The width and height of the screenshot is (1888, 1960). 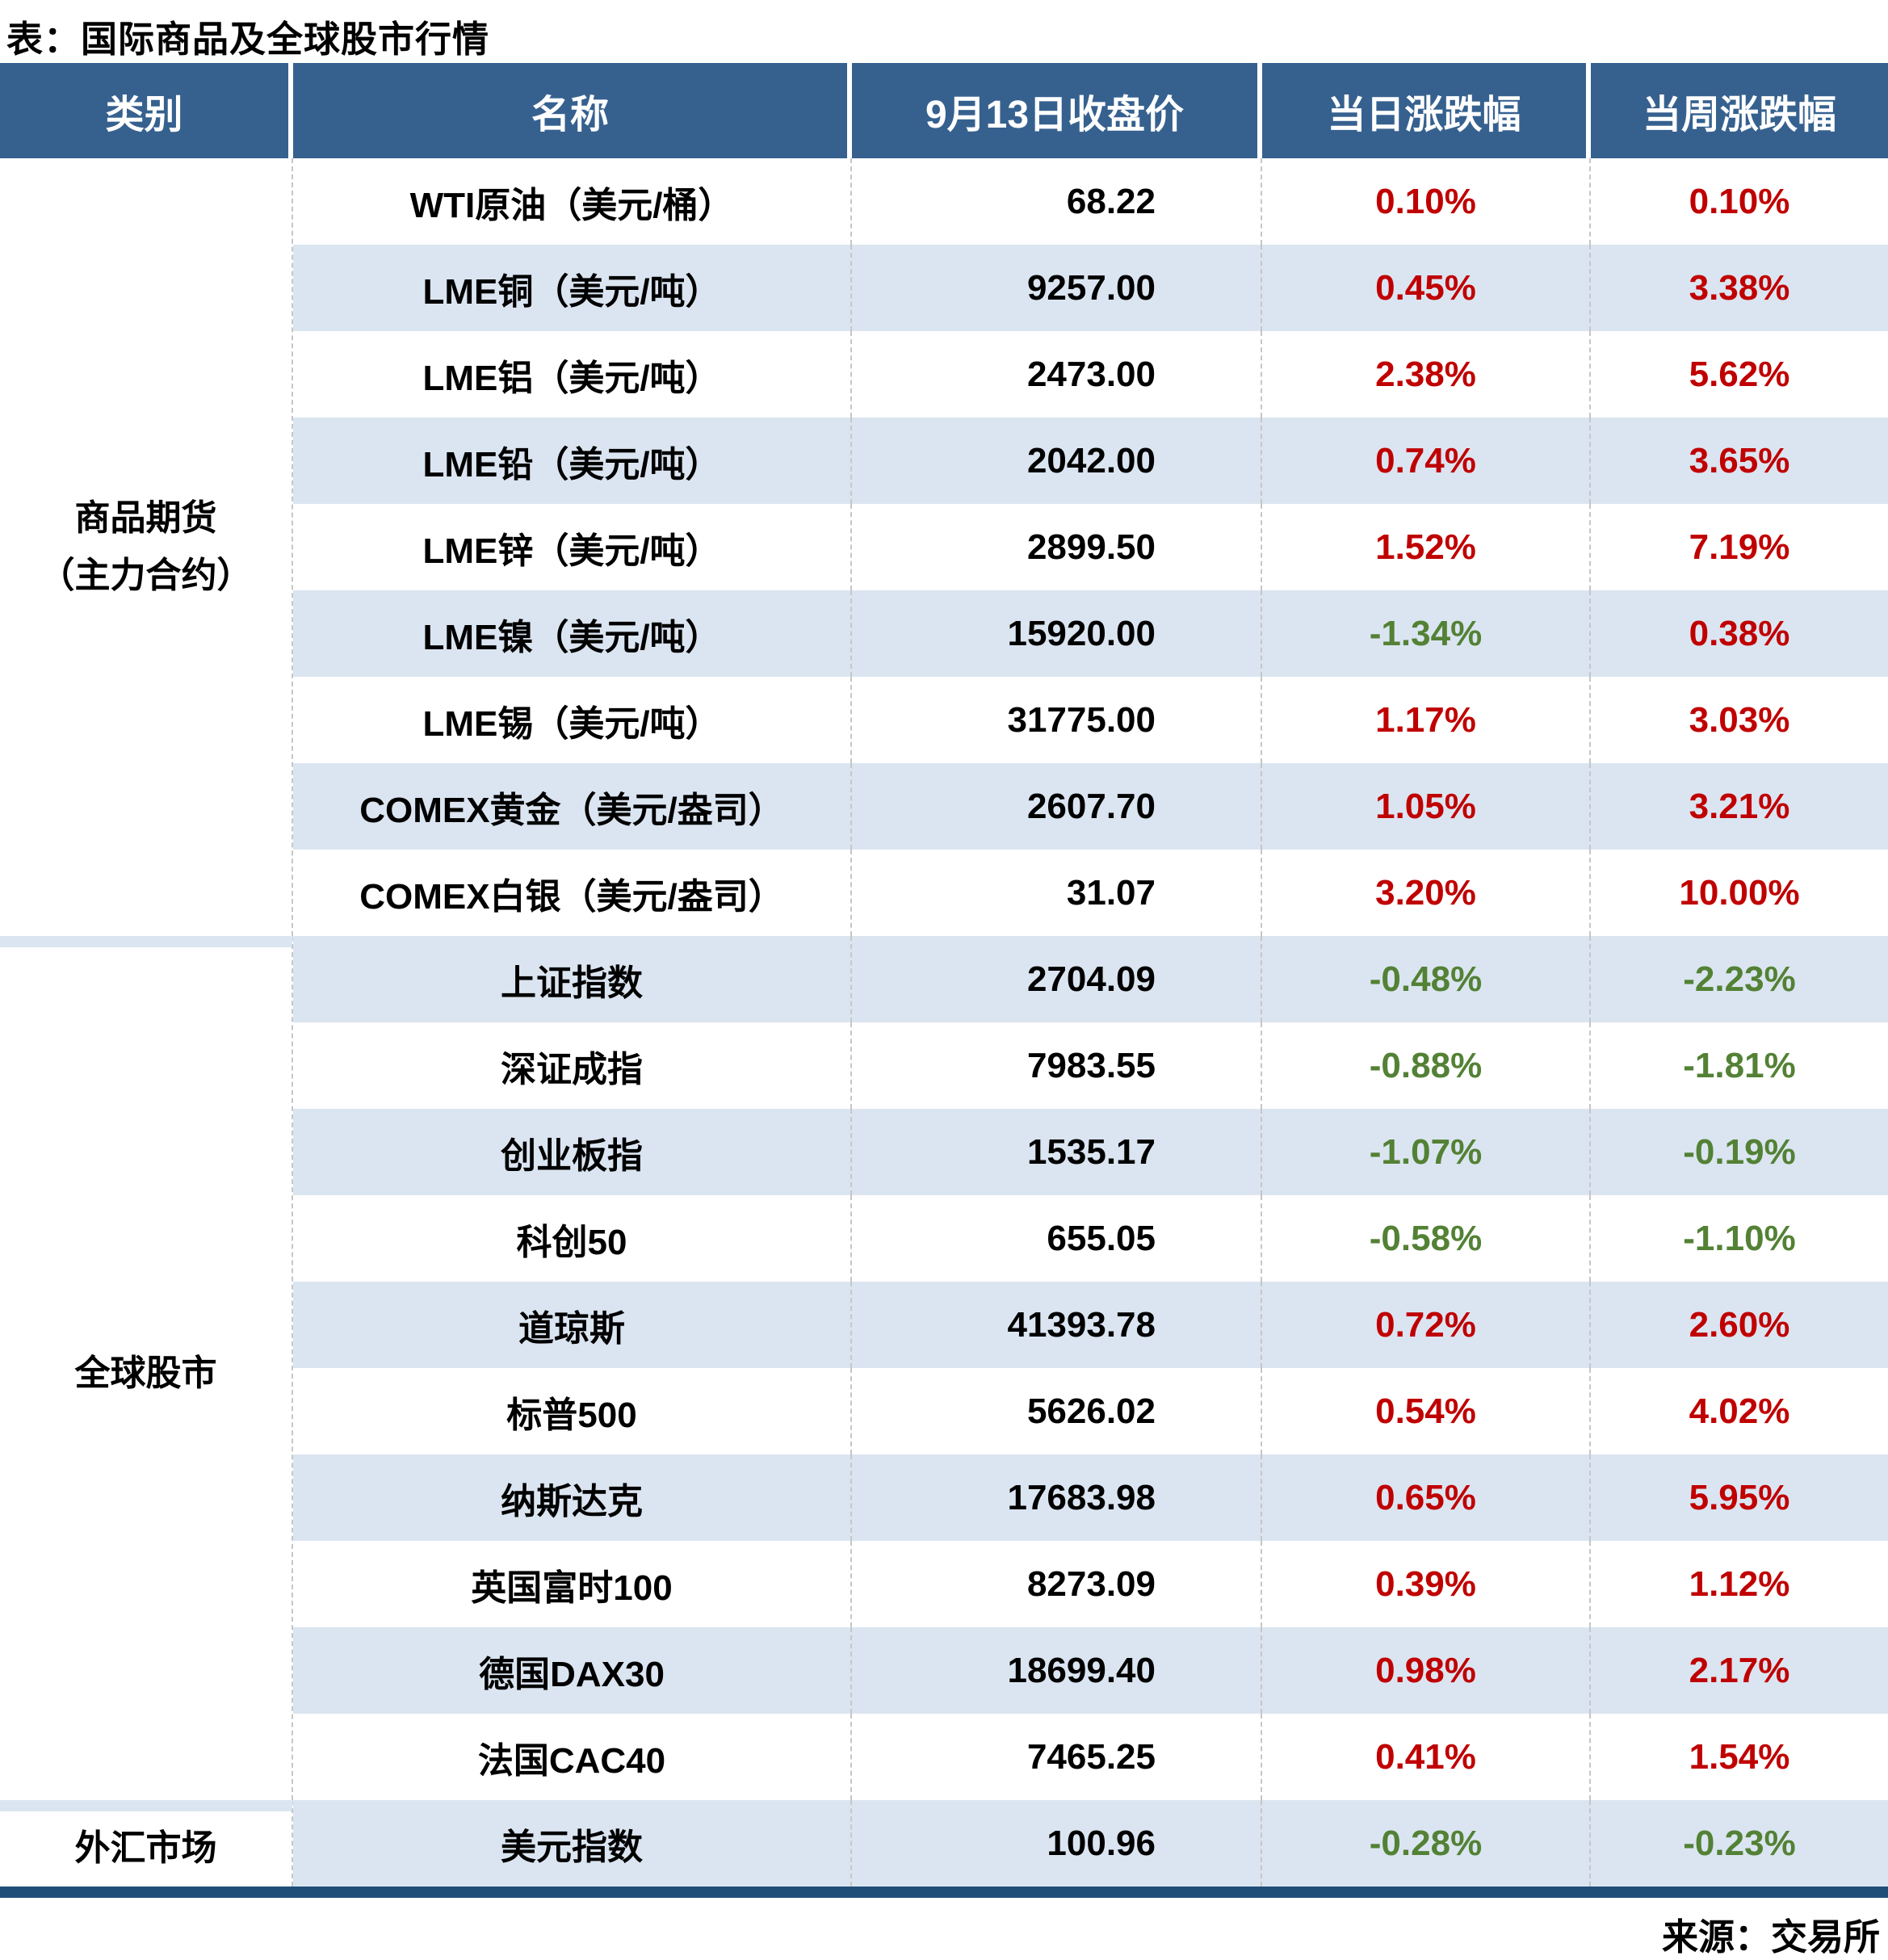 What do you see at coordinates (248, 39) in the screenshot?
I see `page-title: 表：国际商品及全球股市行情` at bounding box center [248, 39].